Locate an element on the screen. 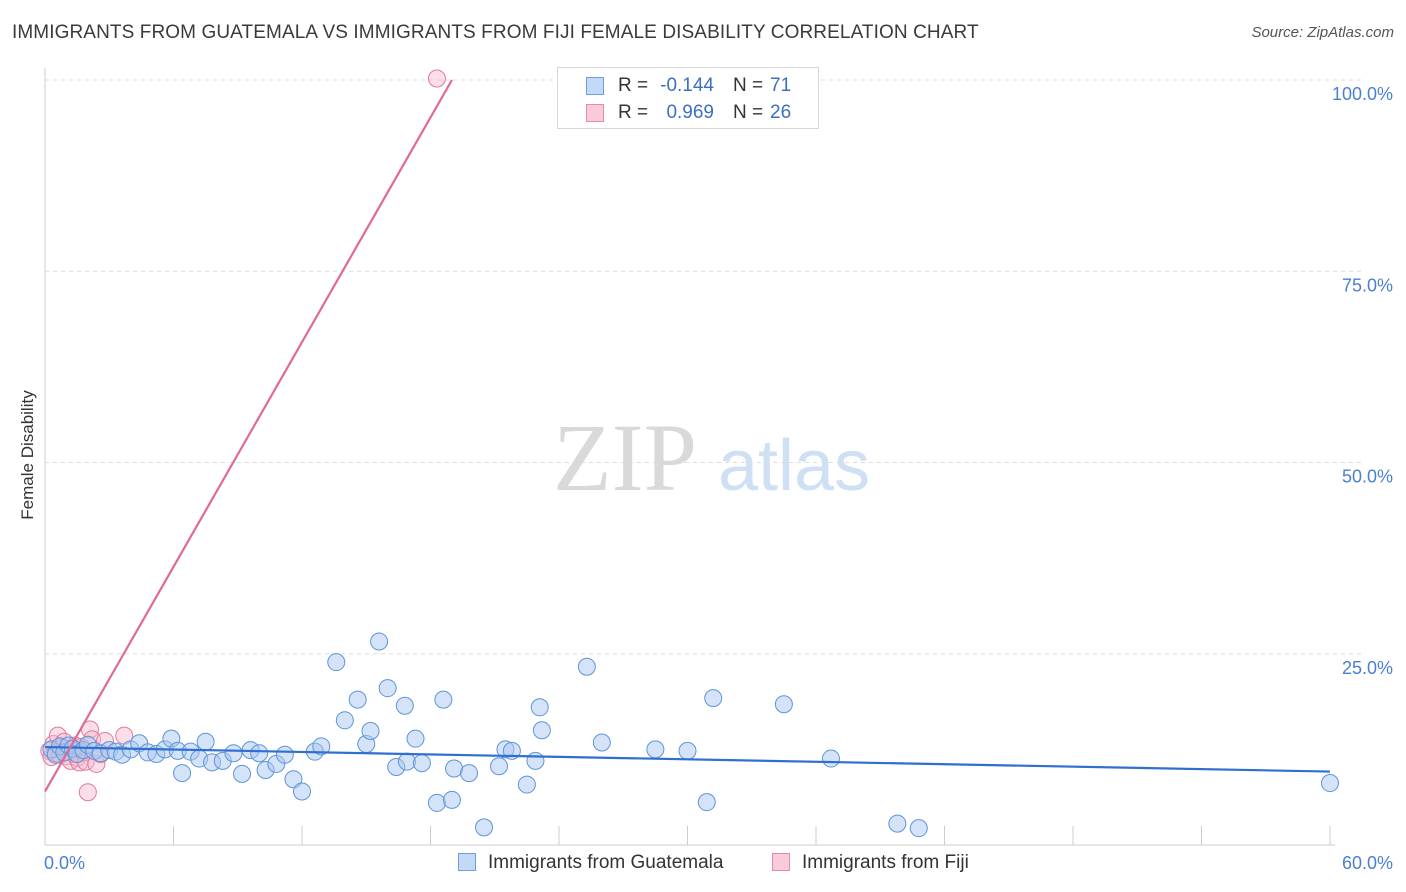  watermark-atlas: atlas is located at coordinates (794, 466).